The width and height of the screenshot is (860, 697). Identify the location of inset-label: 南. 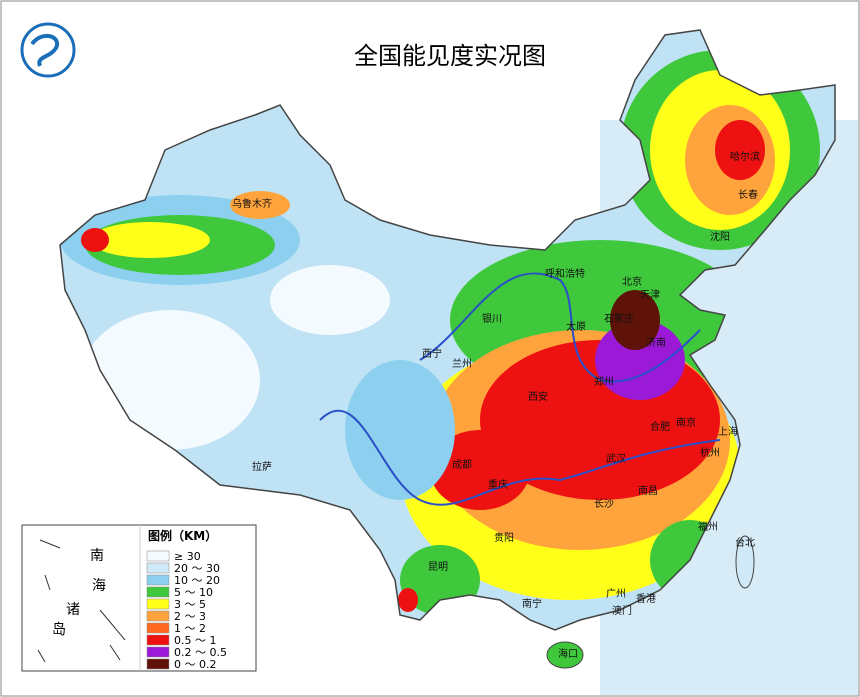
(97, 556).